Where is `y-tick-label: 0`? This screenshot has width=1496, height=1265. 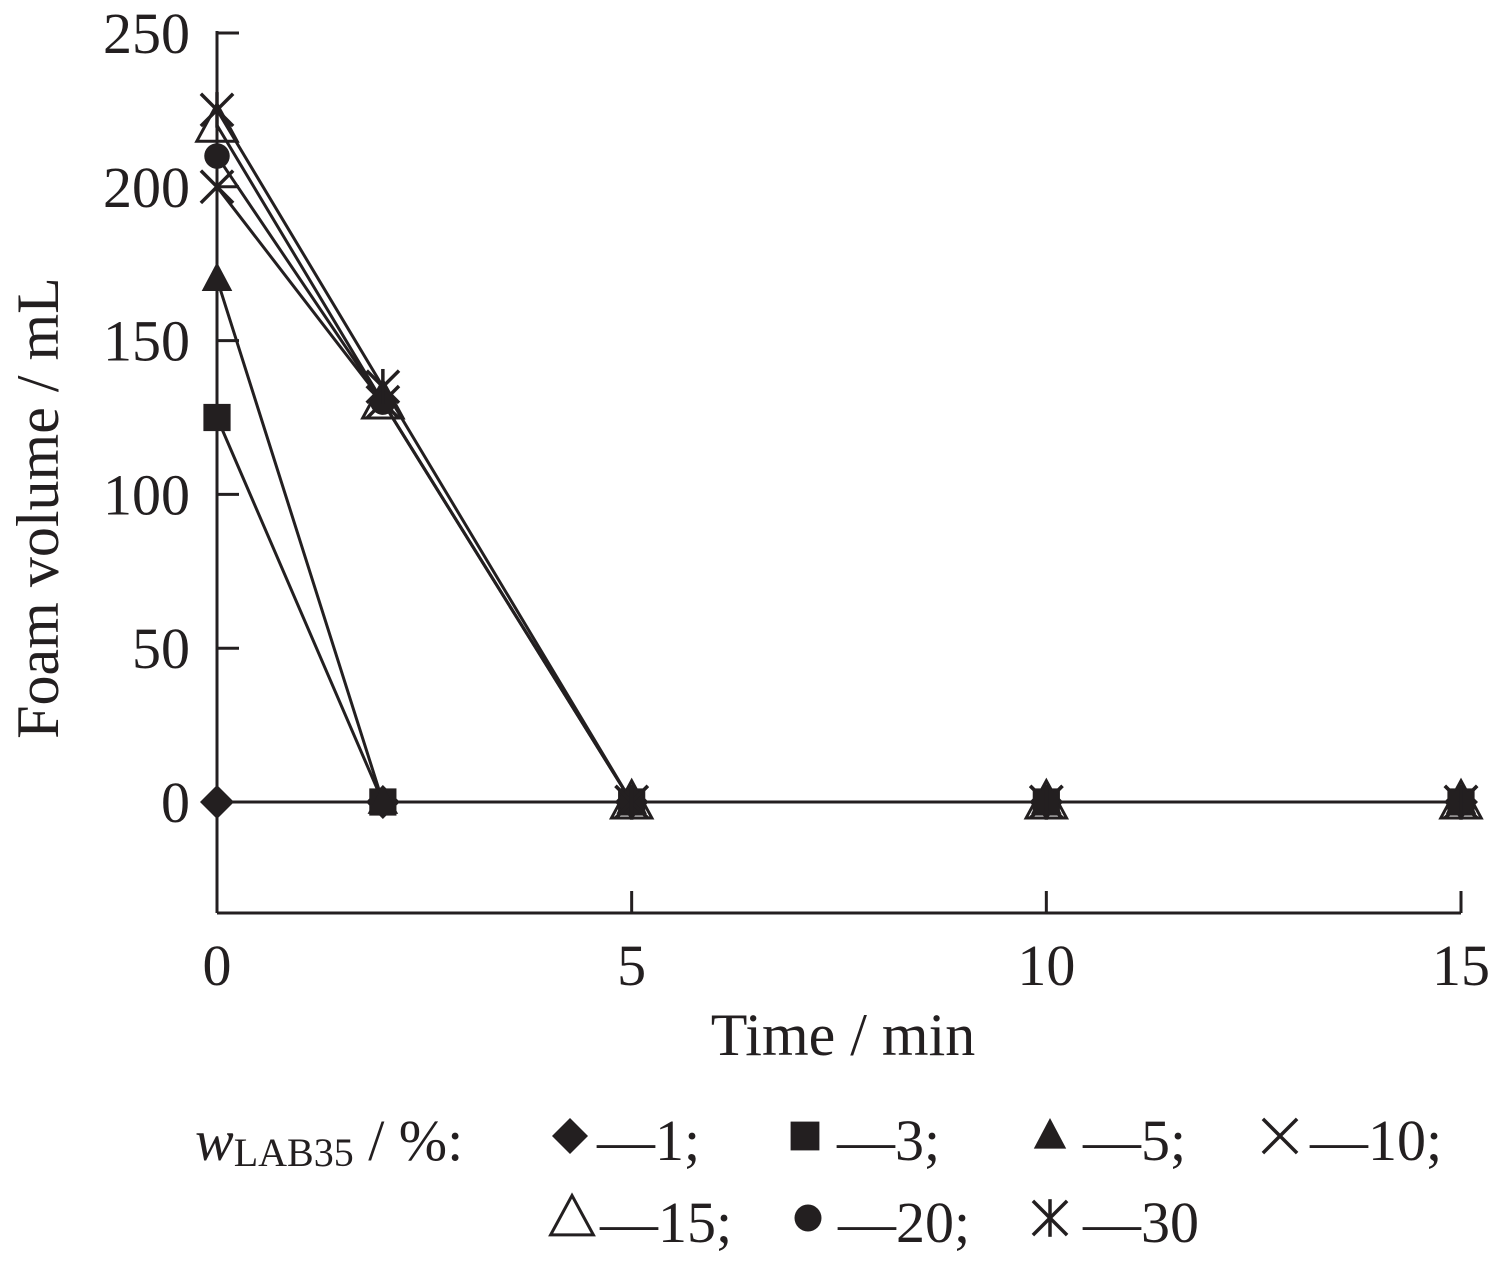
y-tick-label: 0 is located at coordinates (175, 802).